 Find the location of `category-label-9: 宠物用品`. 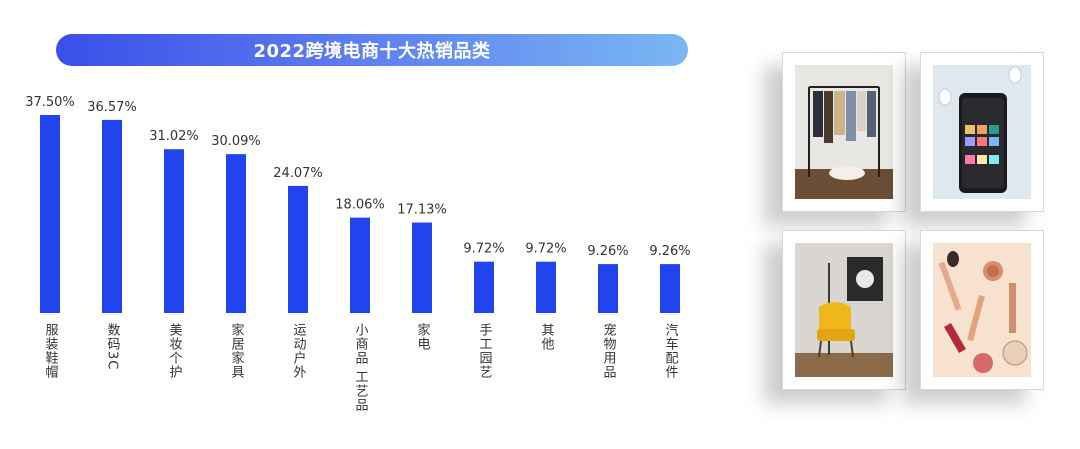

category-label-9: 宠物用品 is located at coordinates (609, 350).